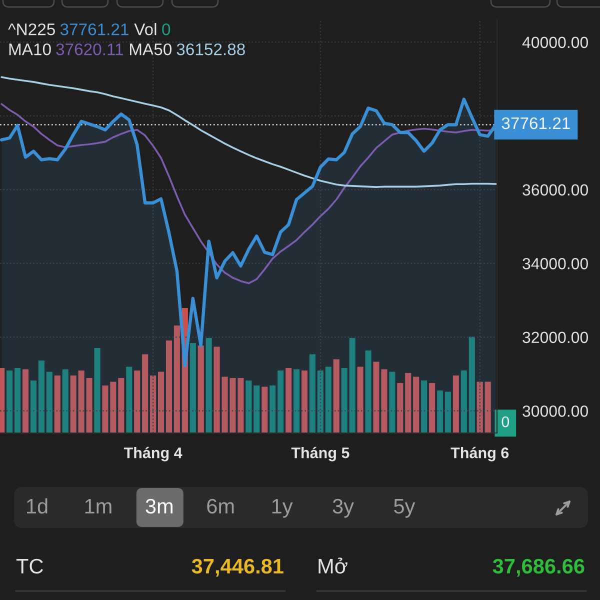  What do you see at coordinates (343, 508) in the screenshot?
I see `text: 3y` at bounding box center [343, 508].